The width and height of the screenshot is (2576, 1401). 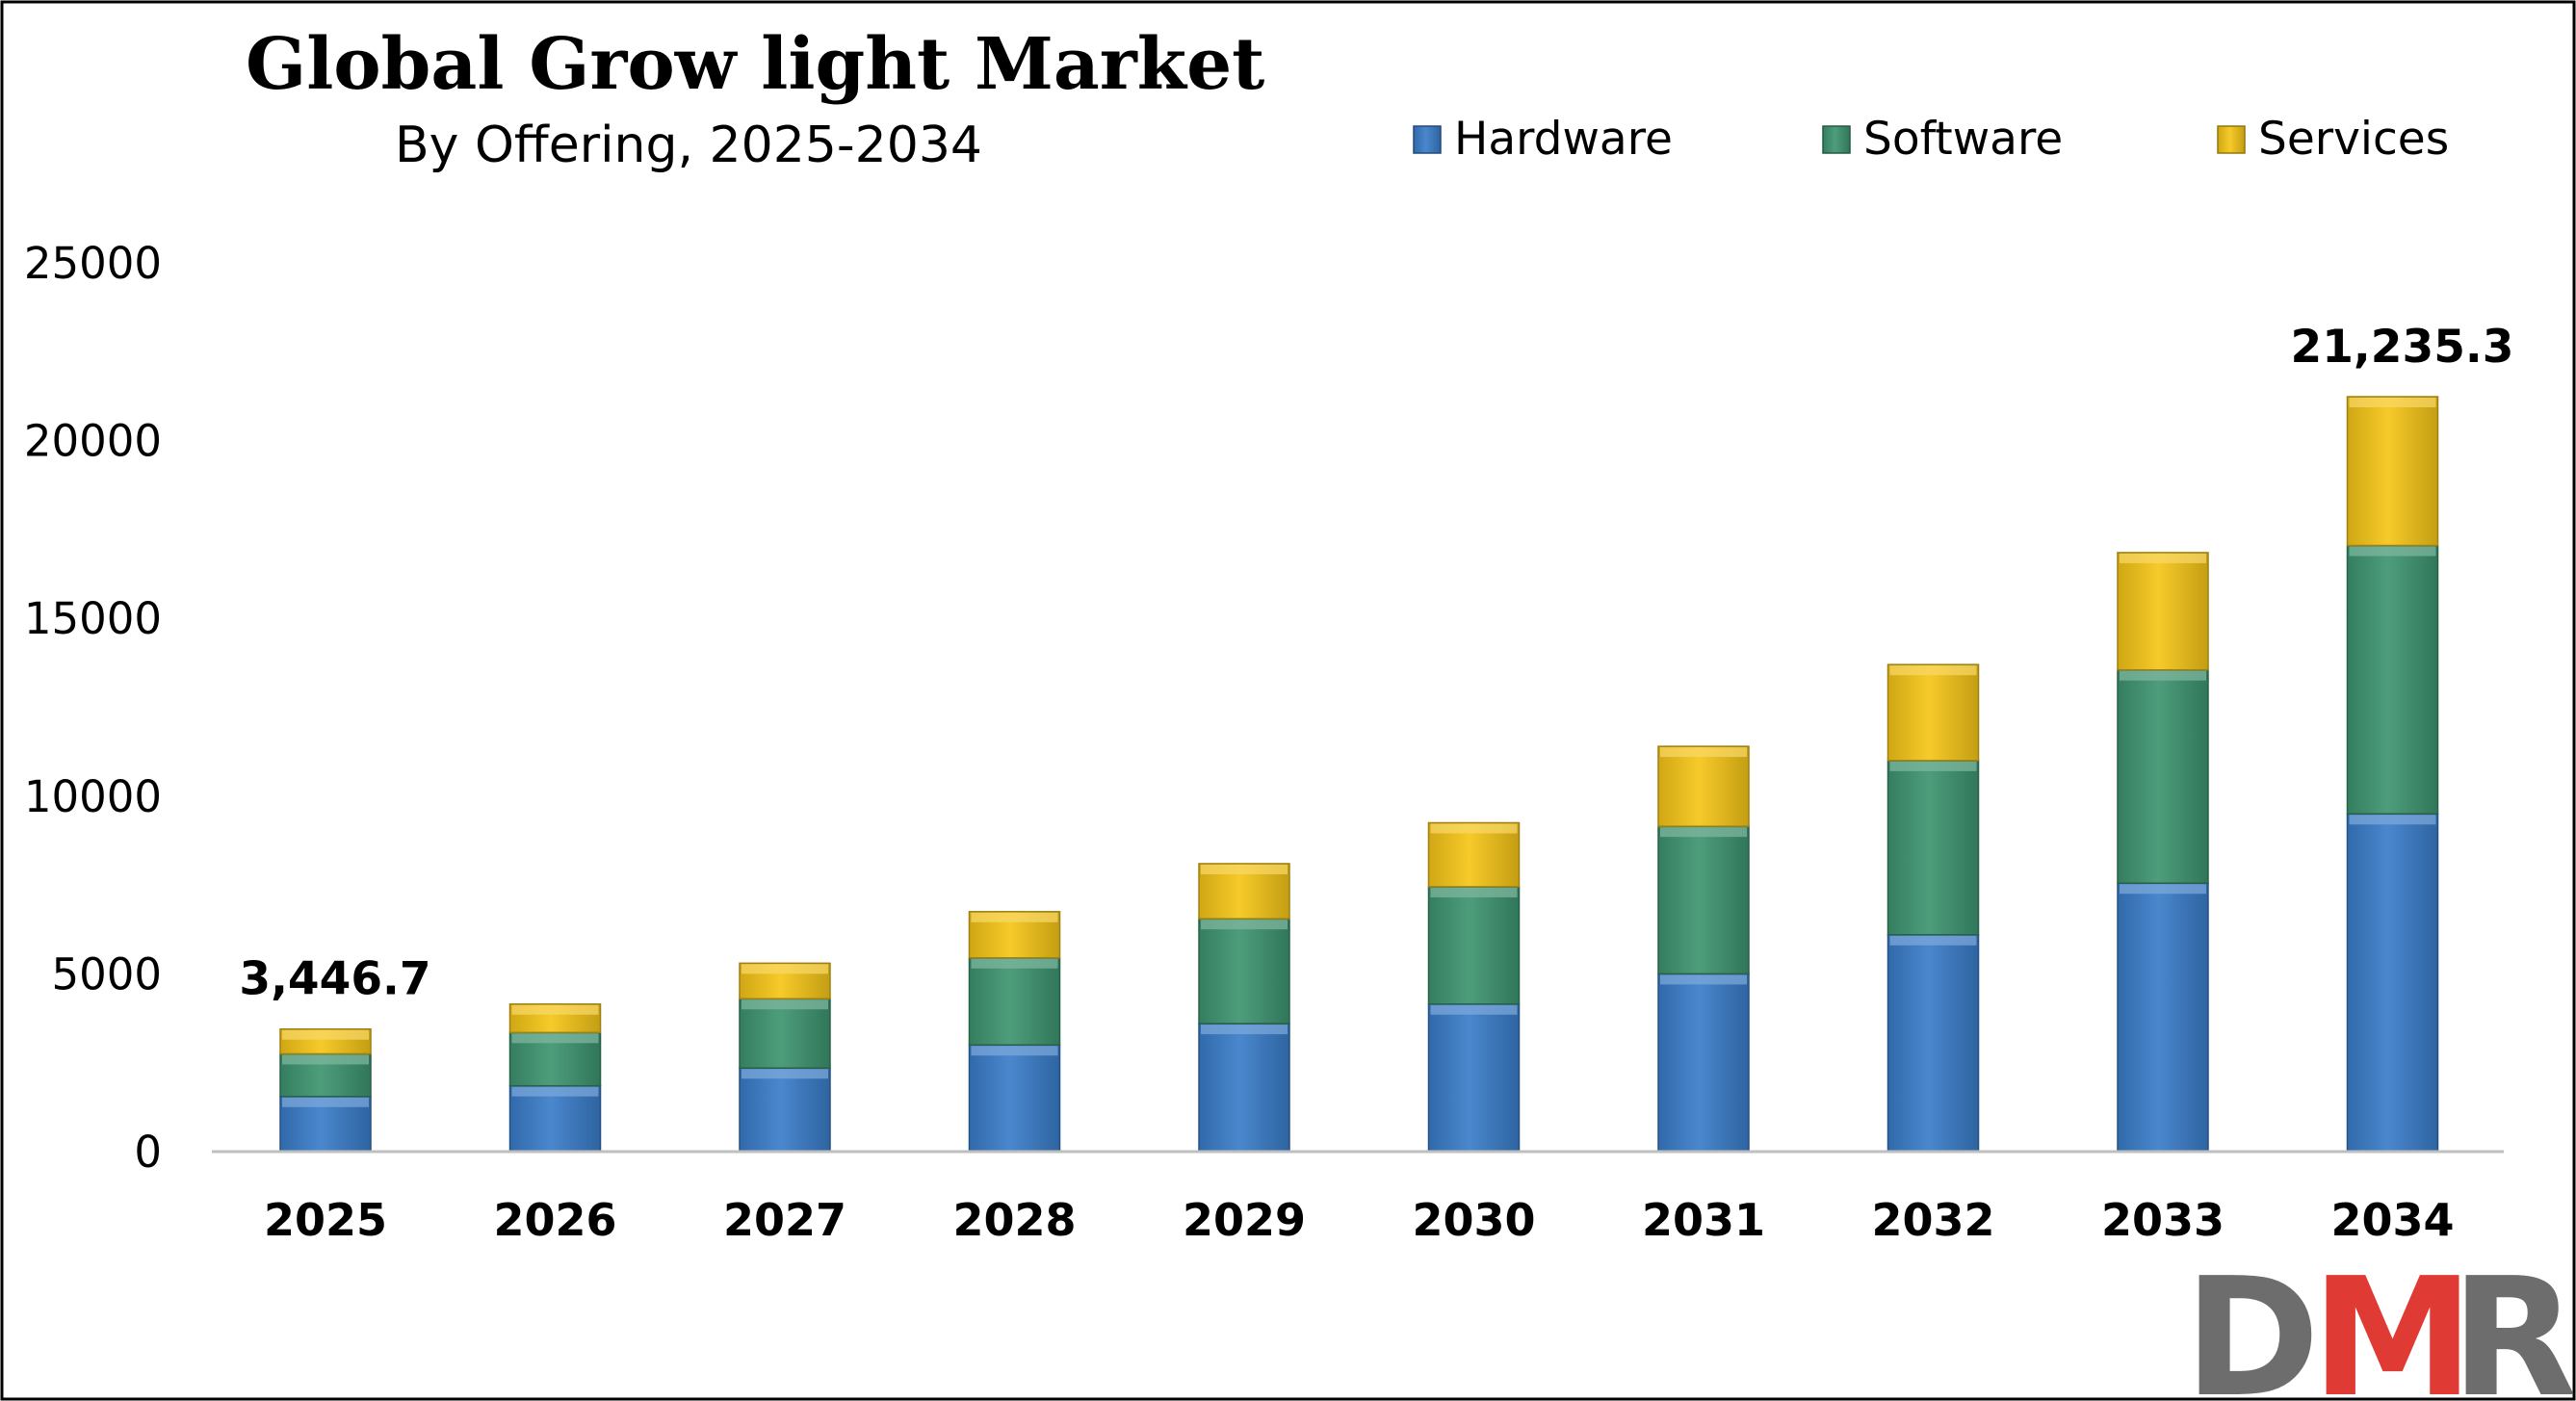 What do you see at coordinates (148, 1153) in the screenshot?
I see `y-tick-label: 0` at bounding box center [148, 1153].